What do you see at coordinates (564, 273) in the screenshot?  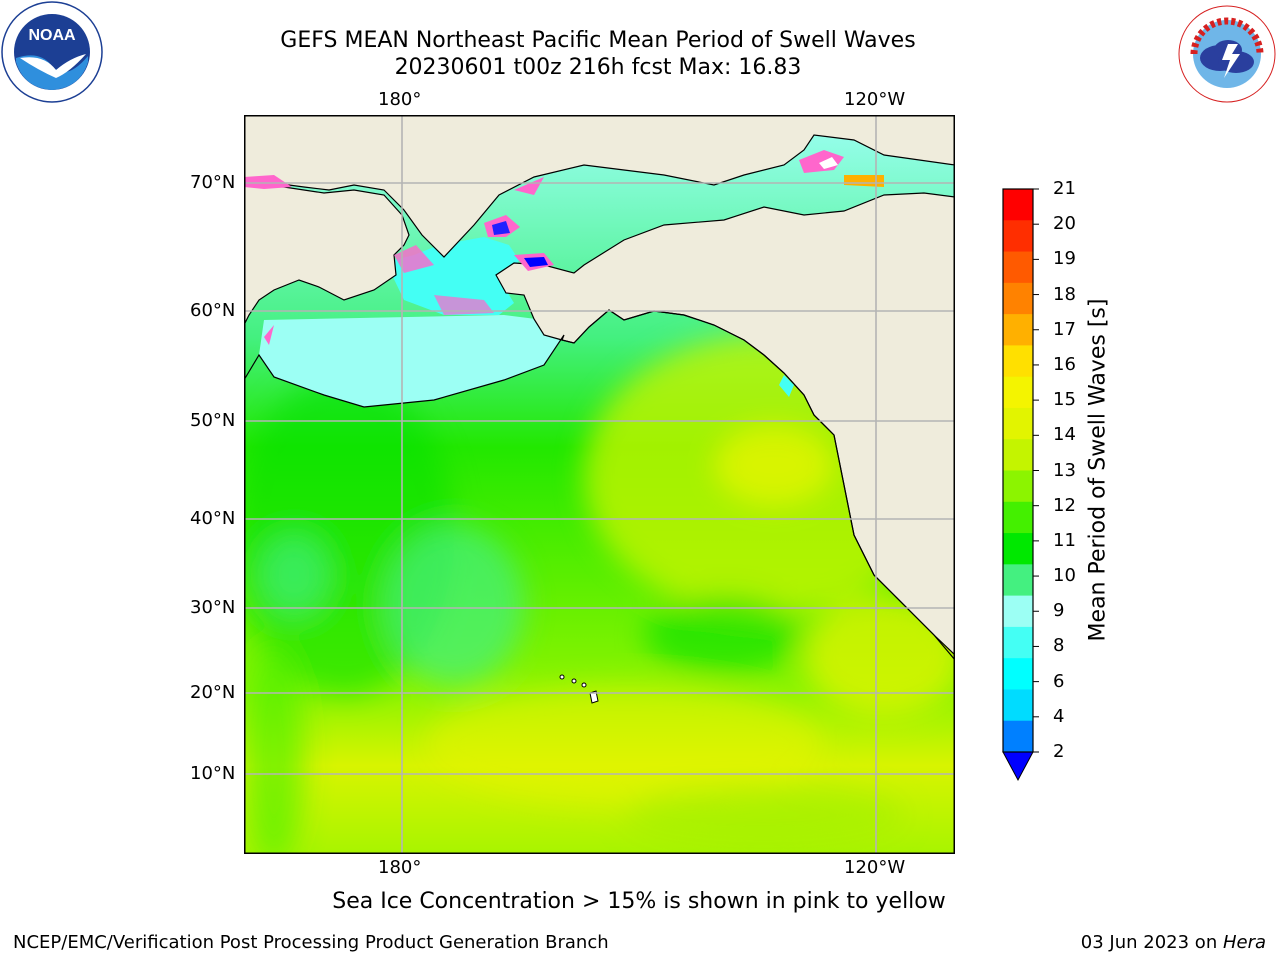 I see `sea-ice` at bounding box center [564, 273].